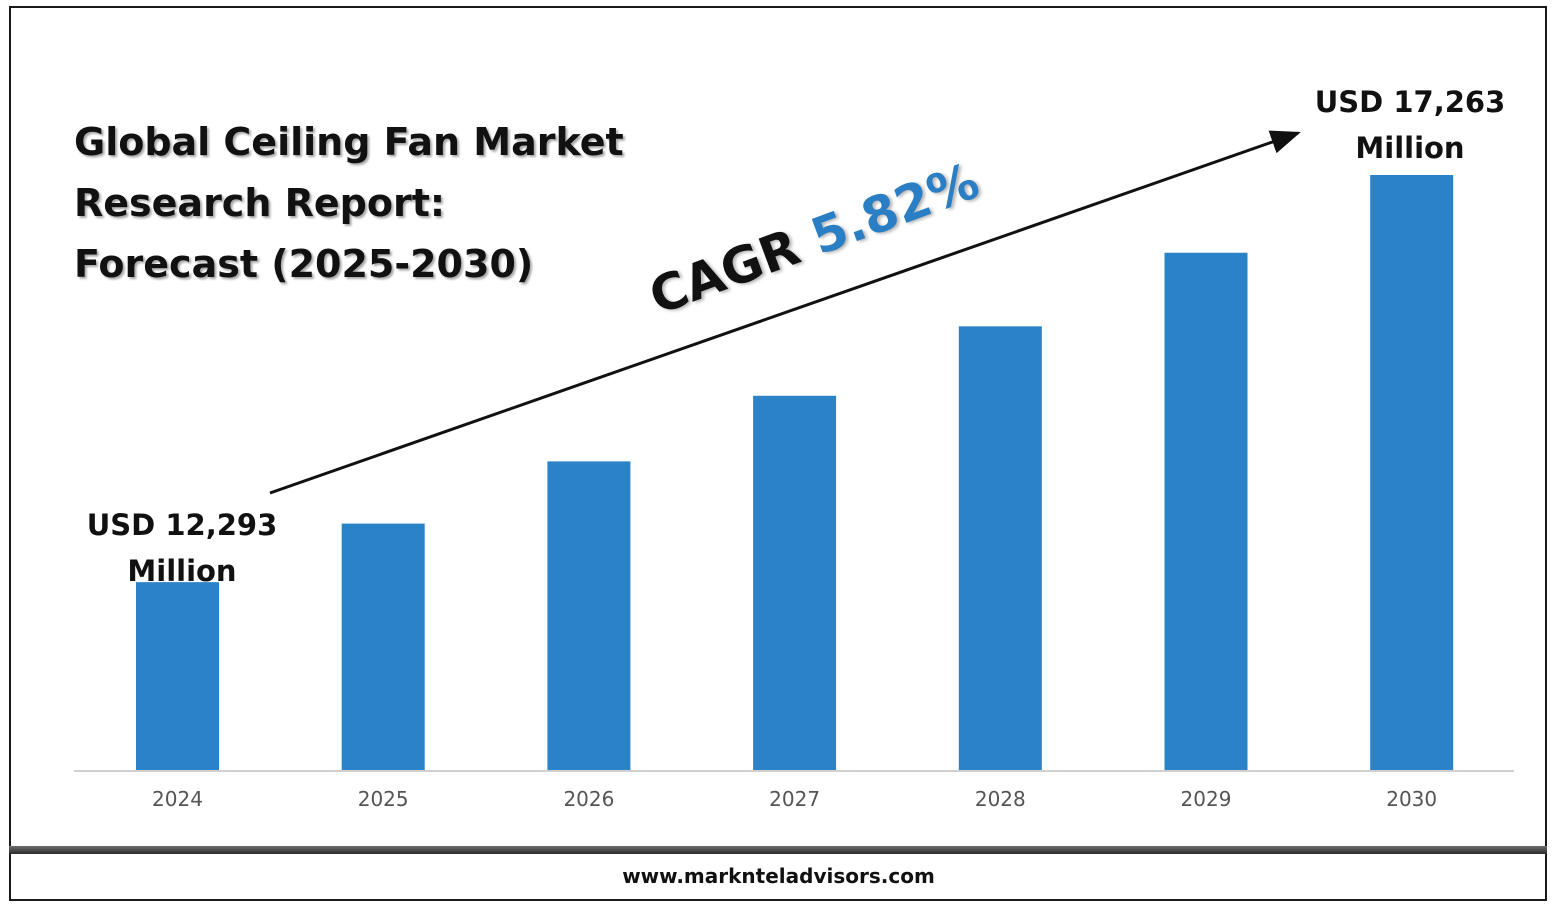 The width and height of the screenshot is (1557, 906). What do you see at coordinates (177, 799) in the screenshot?
I see `x-tick-2024: 2024` at bounding box center [177, 799].